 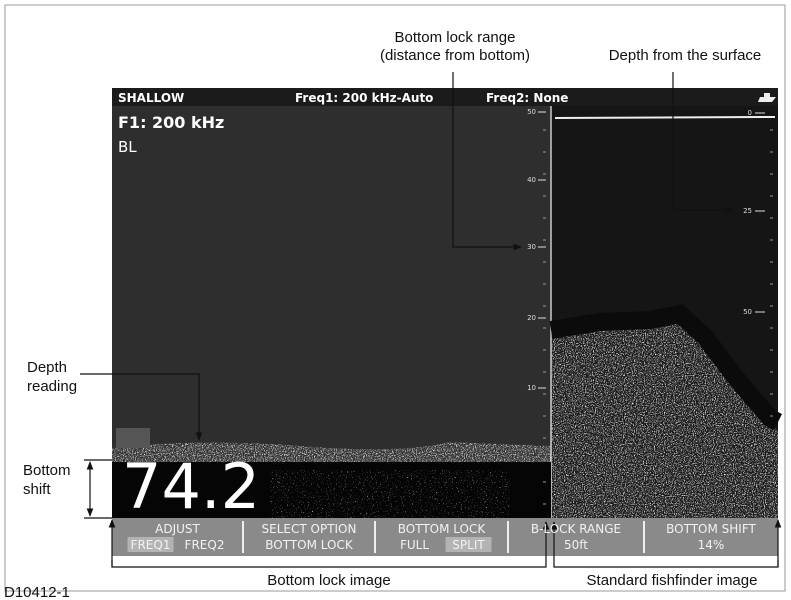 What do you see at coordinates (455, 37) in the screenshot?
I see `annotation: Bottom lock range` at bounding box center [455, 37].